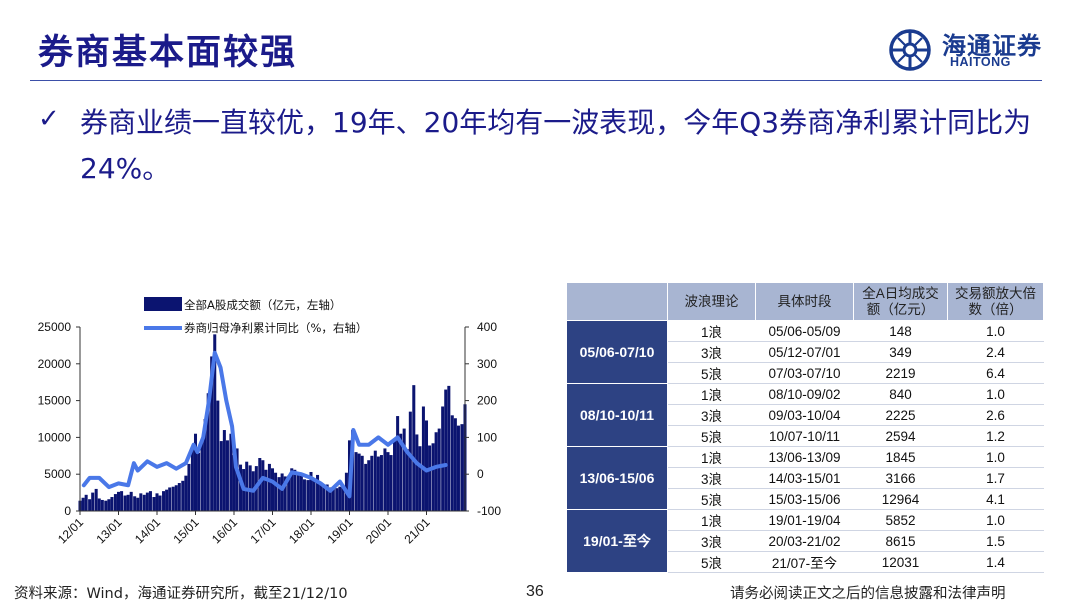  I want to click on haitong-logo: 海通证券 HAITONG, so click(968, 49).